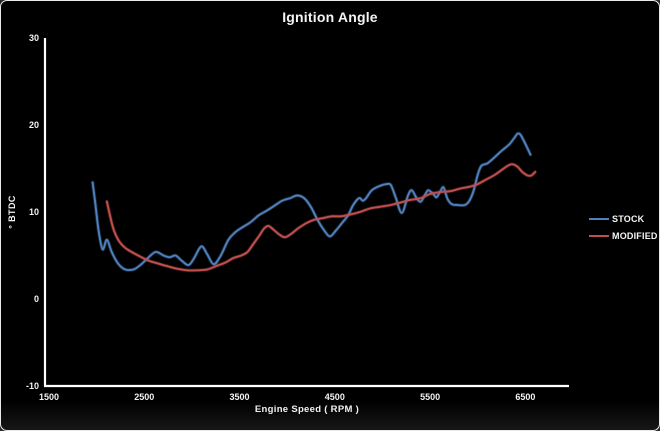  I want to click on stock-line-swatch, so click(599, 219).